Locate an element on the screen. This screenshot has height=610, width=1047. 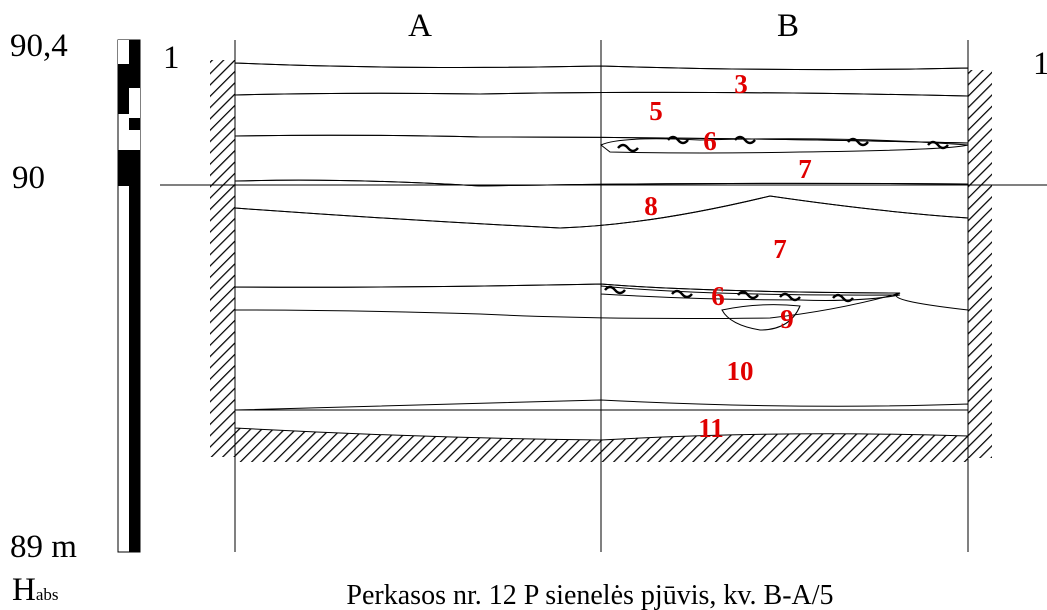
scale-axis: Habs is located at coordinates (35, 590).